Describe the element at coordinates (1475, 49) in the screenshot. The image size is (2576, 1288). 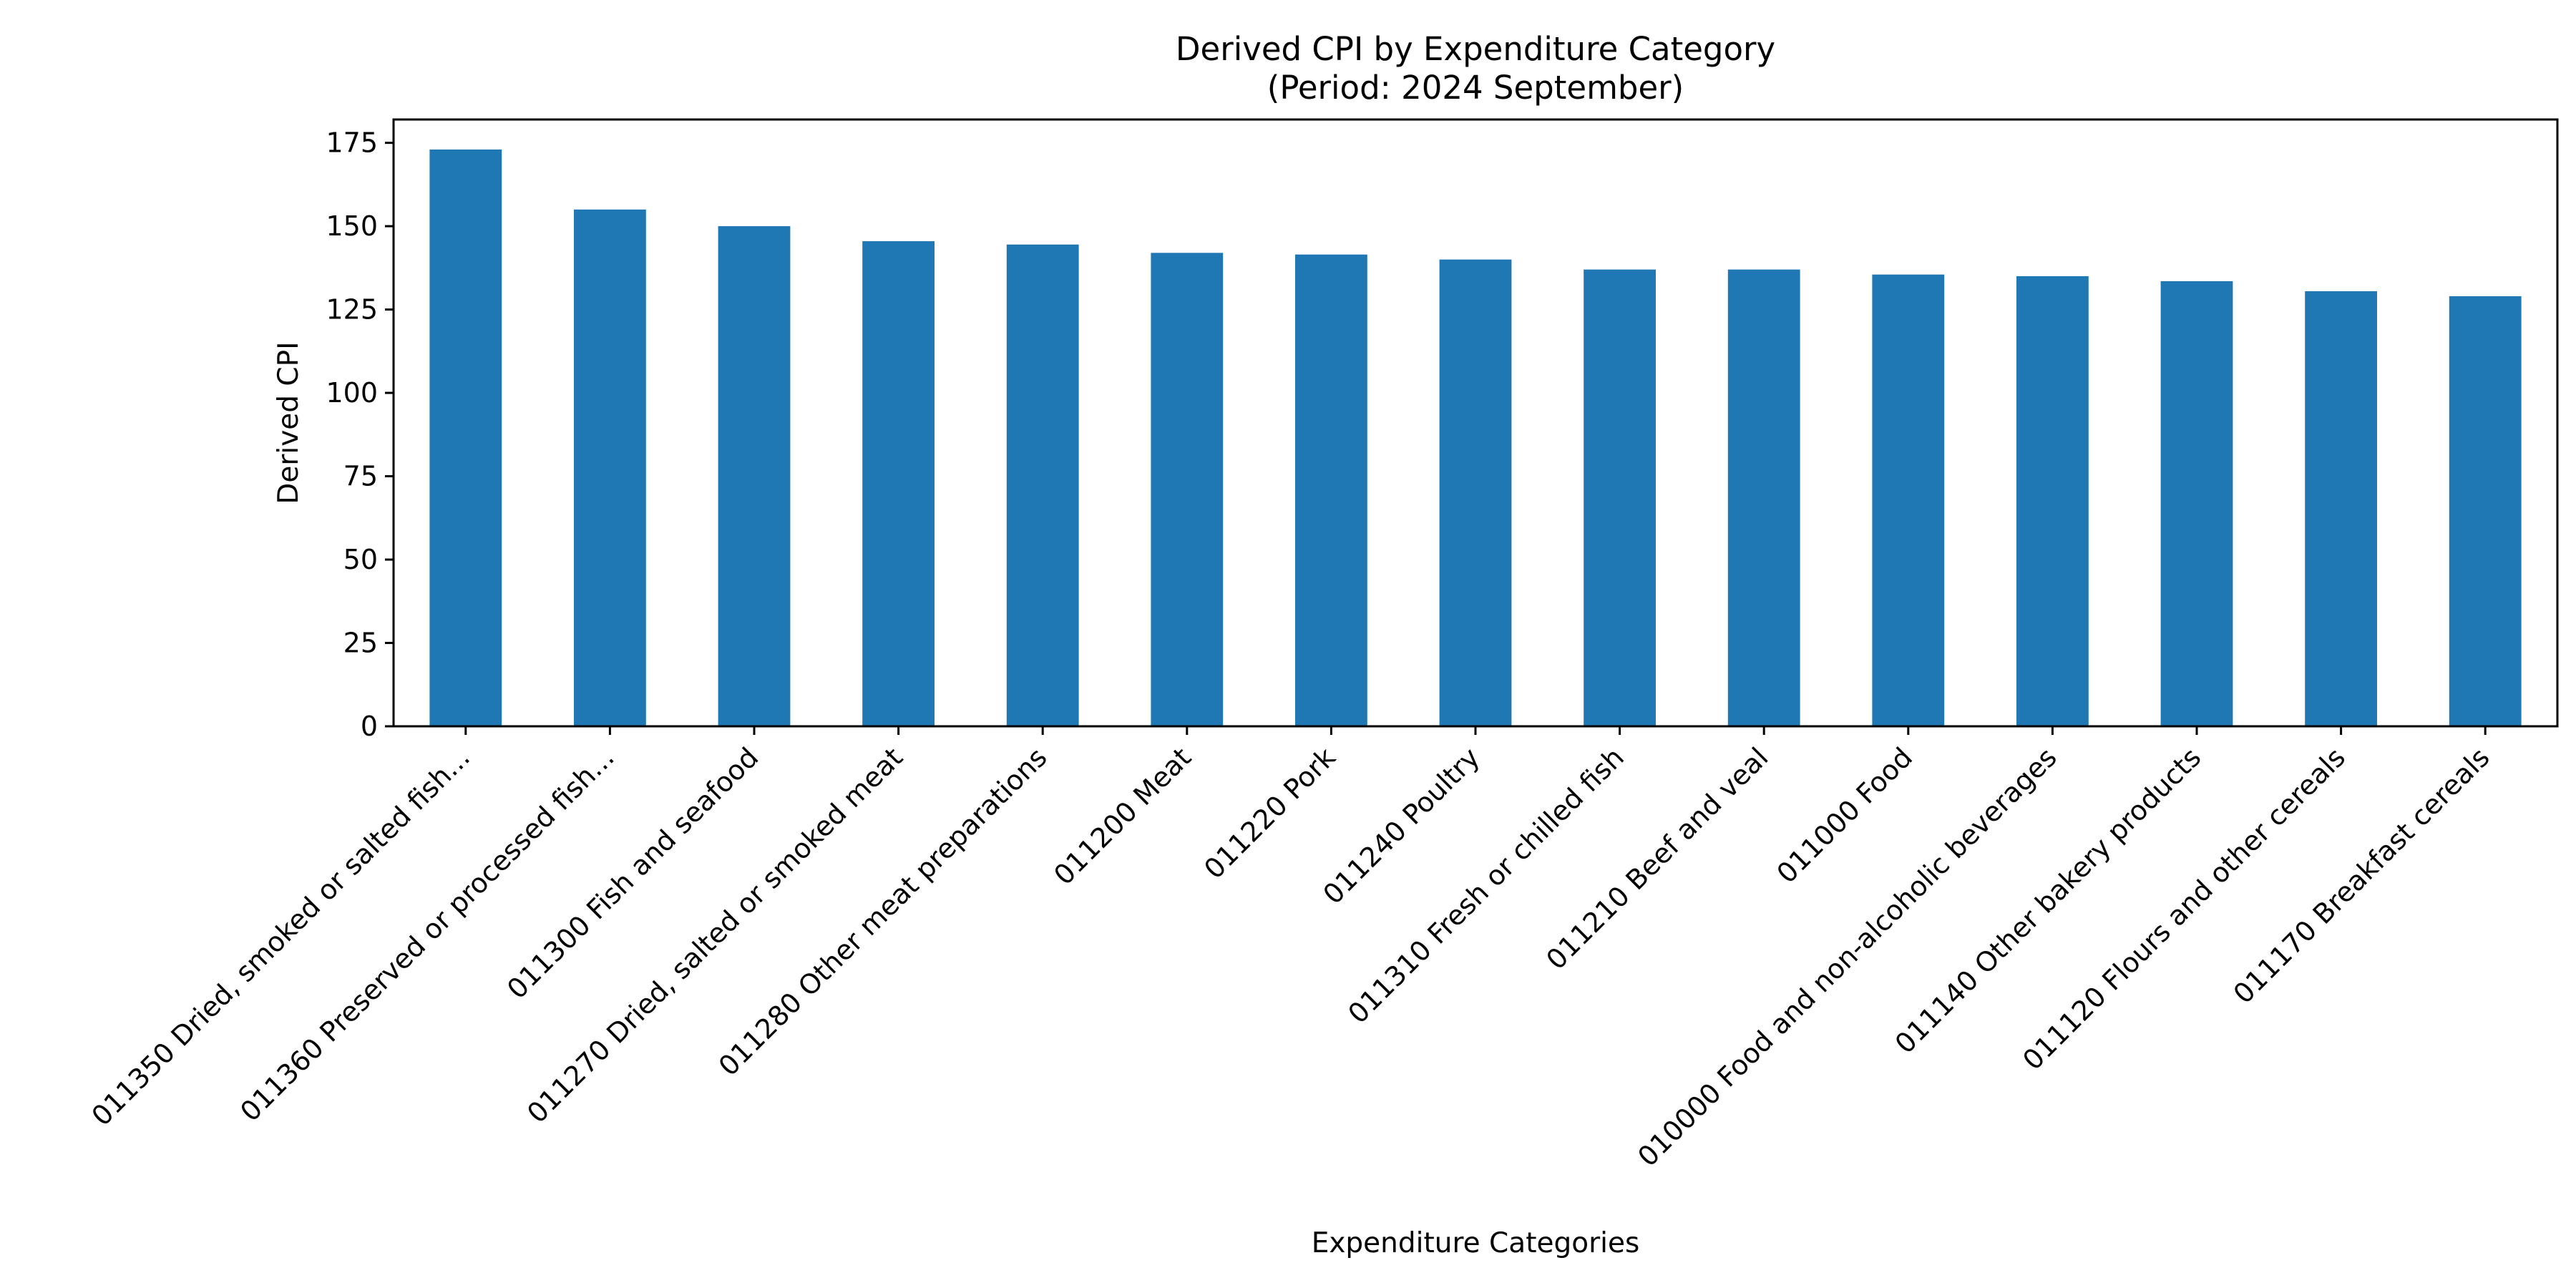
I see `chart-title: Derived CPI by Expenditure Category` at that location.